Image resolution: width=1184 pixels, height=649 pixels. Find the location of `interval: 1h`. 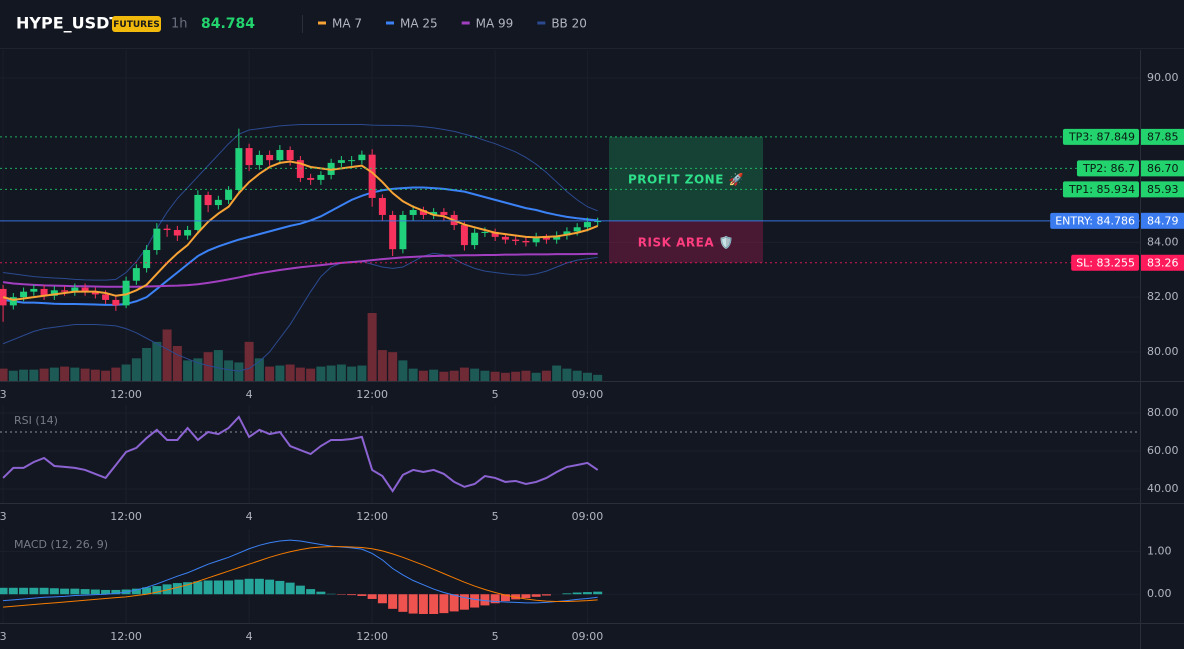

interval: 1h is located at coordinates (179, 24).